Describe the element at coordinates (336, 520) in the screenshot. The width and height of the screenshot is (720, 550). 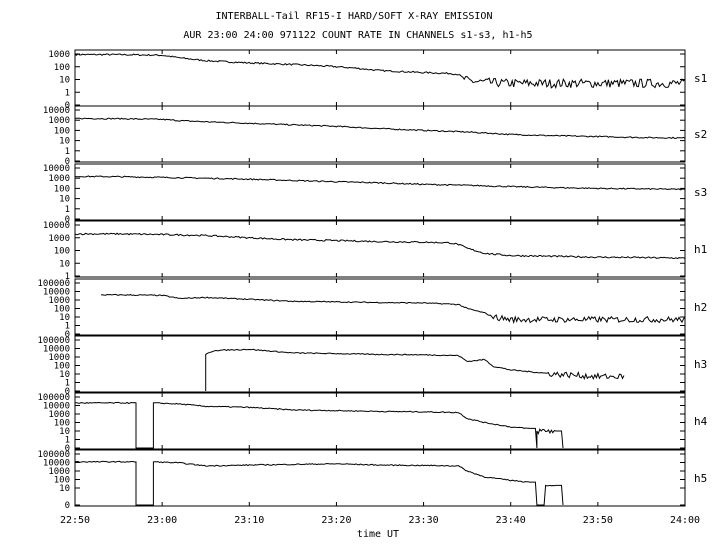
I see `x-tick-label: 23:20` at that location.